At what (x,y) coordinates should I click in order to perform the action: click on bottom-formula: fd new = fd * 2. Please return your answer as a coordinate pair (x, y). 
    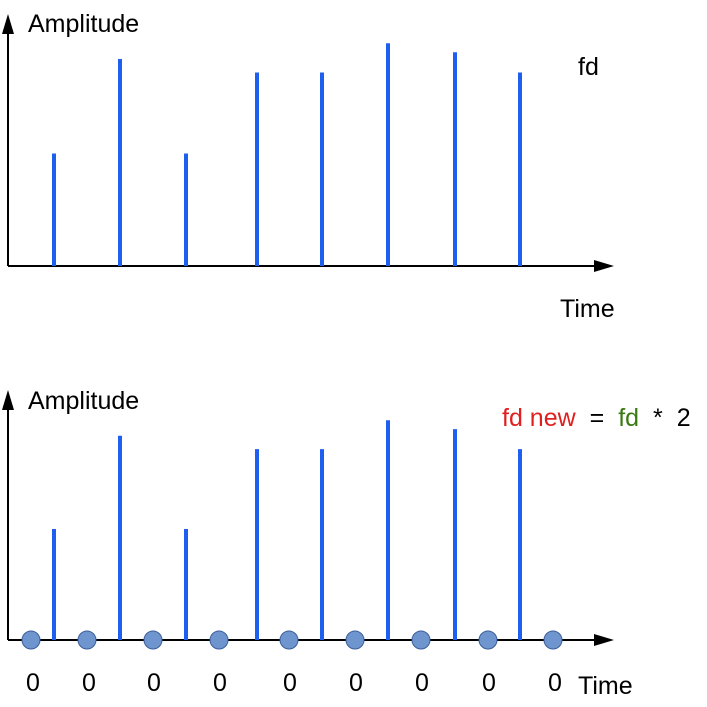
    Looking at the image, I should click on (596, 418).